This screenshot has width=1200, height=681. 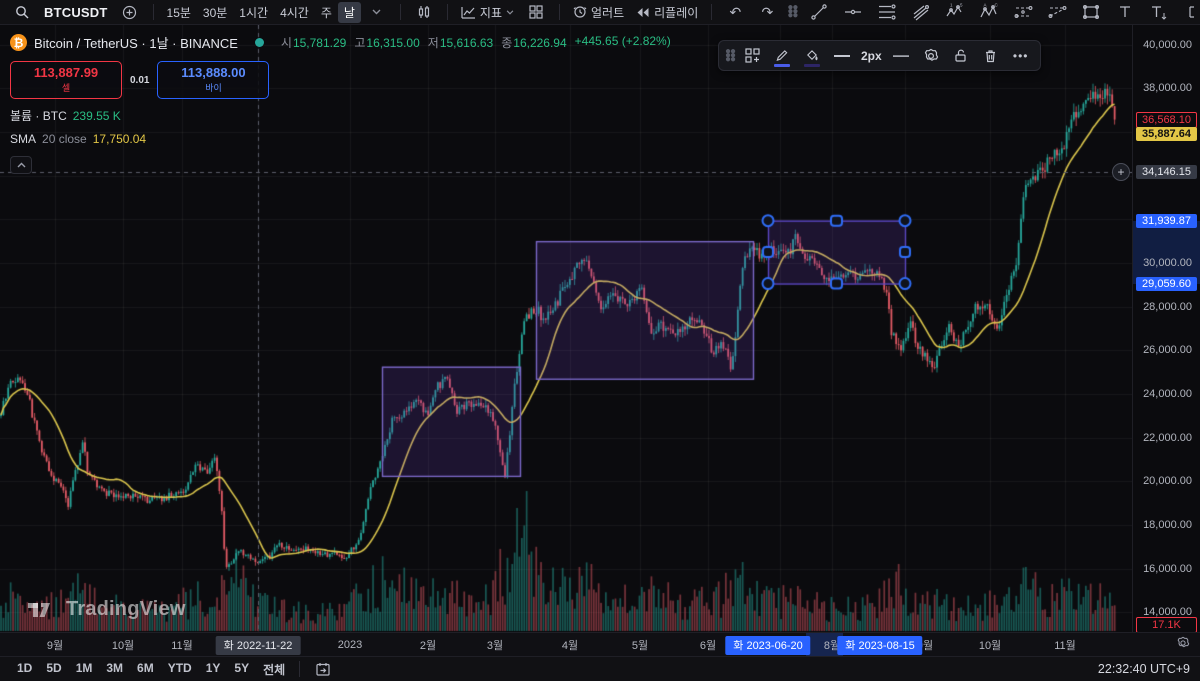 What do you see at coordinates (1166, 119) in the screenshot?
I see `last-price-badge: 36,568.10` at bounding box center [1166, 119].